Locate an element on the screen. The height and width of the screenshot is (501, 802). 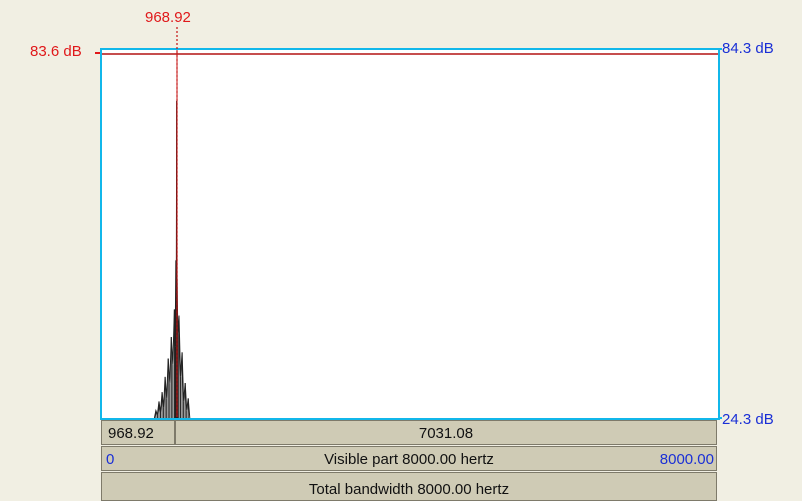
axis-bottom-db-label: 24.3 dB is located at coordinates (748, 419).